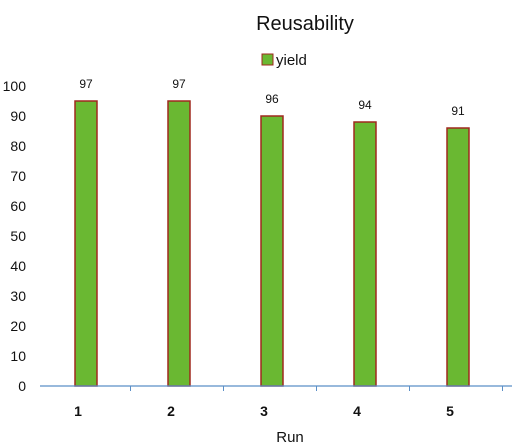 This screenshot has width=518, height=447. Describe the element at coordinates (18, 236) in the screenshot. I see `y-tick-label: 50` at that location.